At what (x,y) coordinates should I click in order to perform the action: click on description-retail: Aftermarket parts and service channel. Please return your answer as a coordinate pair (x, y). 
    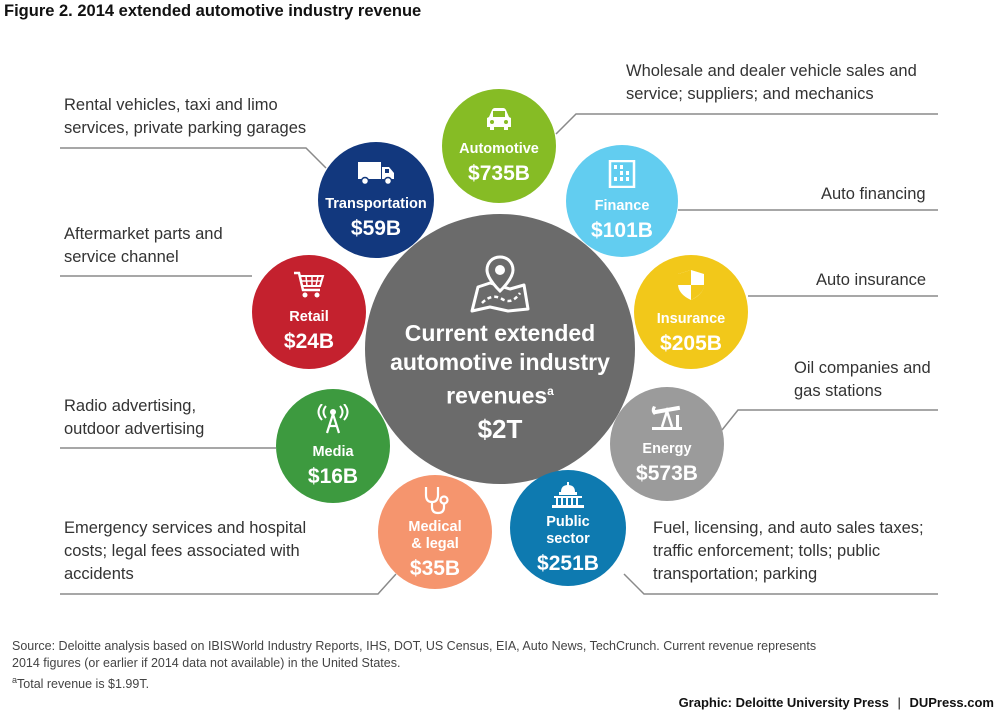
    Looking at the image, I should click on (143, 245).